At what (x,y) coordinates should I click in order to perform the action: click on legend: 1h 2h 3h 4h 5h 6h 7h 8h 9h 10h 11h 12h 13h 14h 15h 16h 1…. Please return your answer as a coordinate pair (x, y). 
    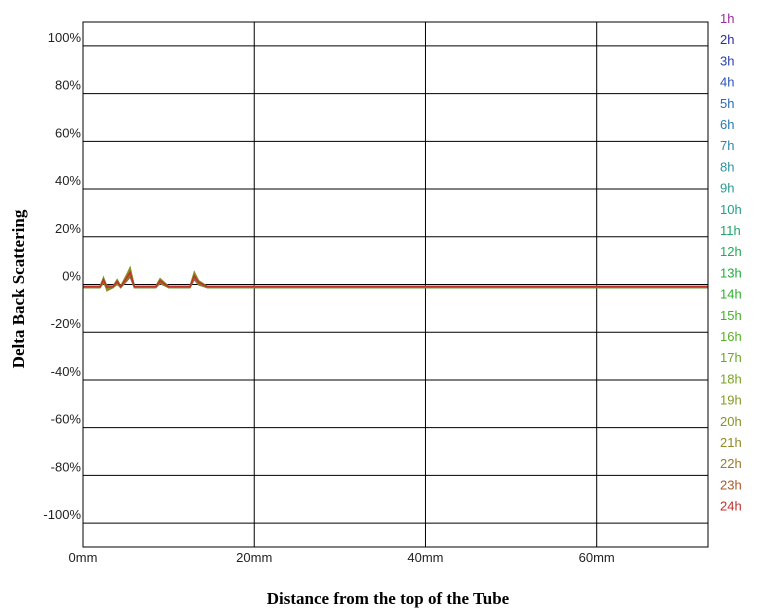
    Looking at the image, I should click on (731, 262).